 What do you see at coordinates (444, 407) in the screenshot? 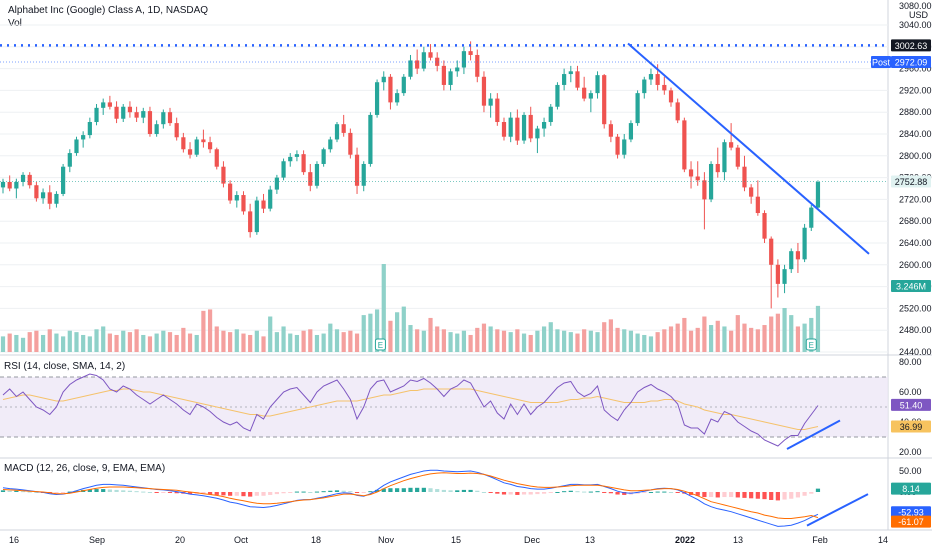
I see `rsi-band` at bounding box center [444, 407].